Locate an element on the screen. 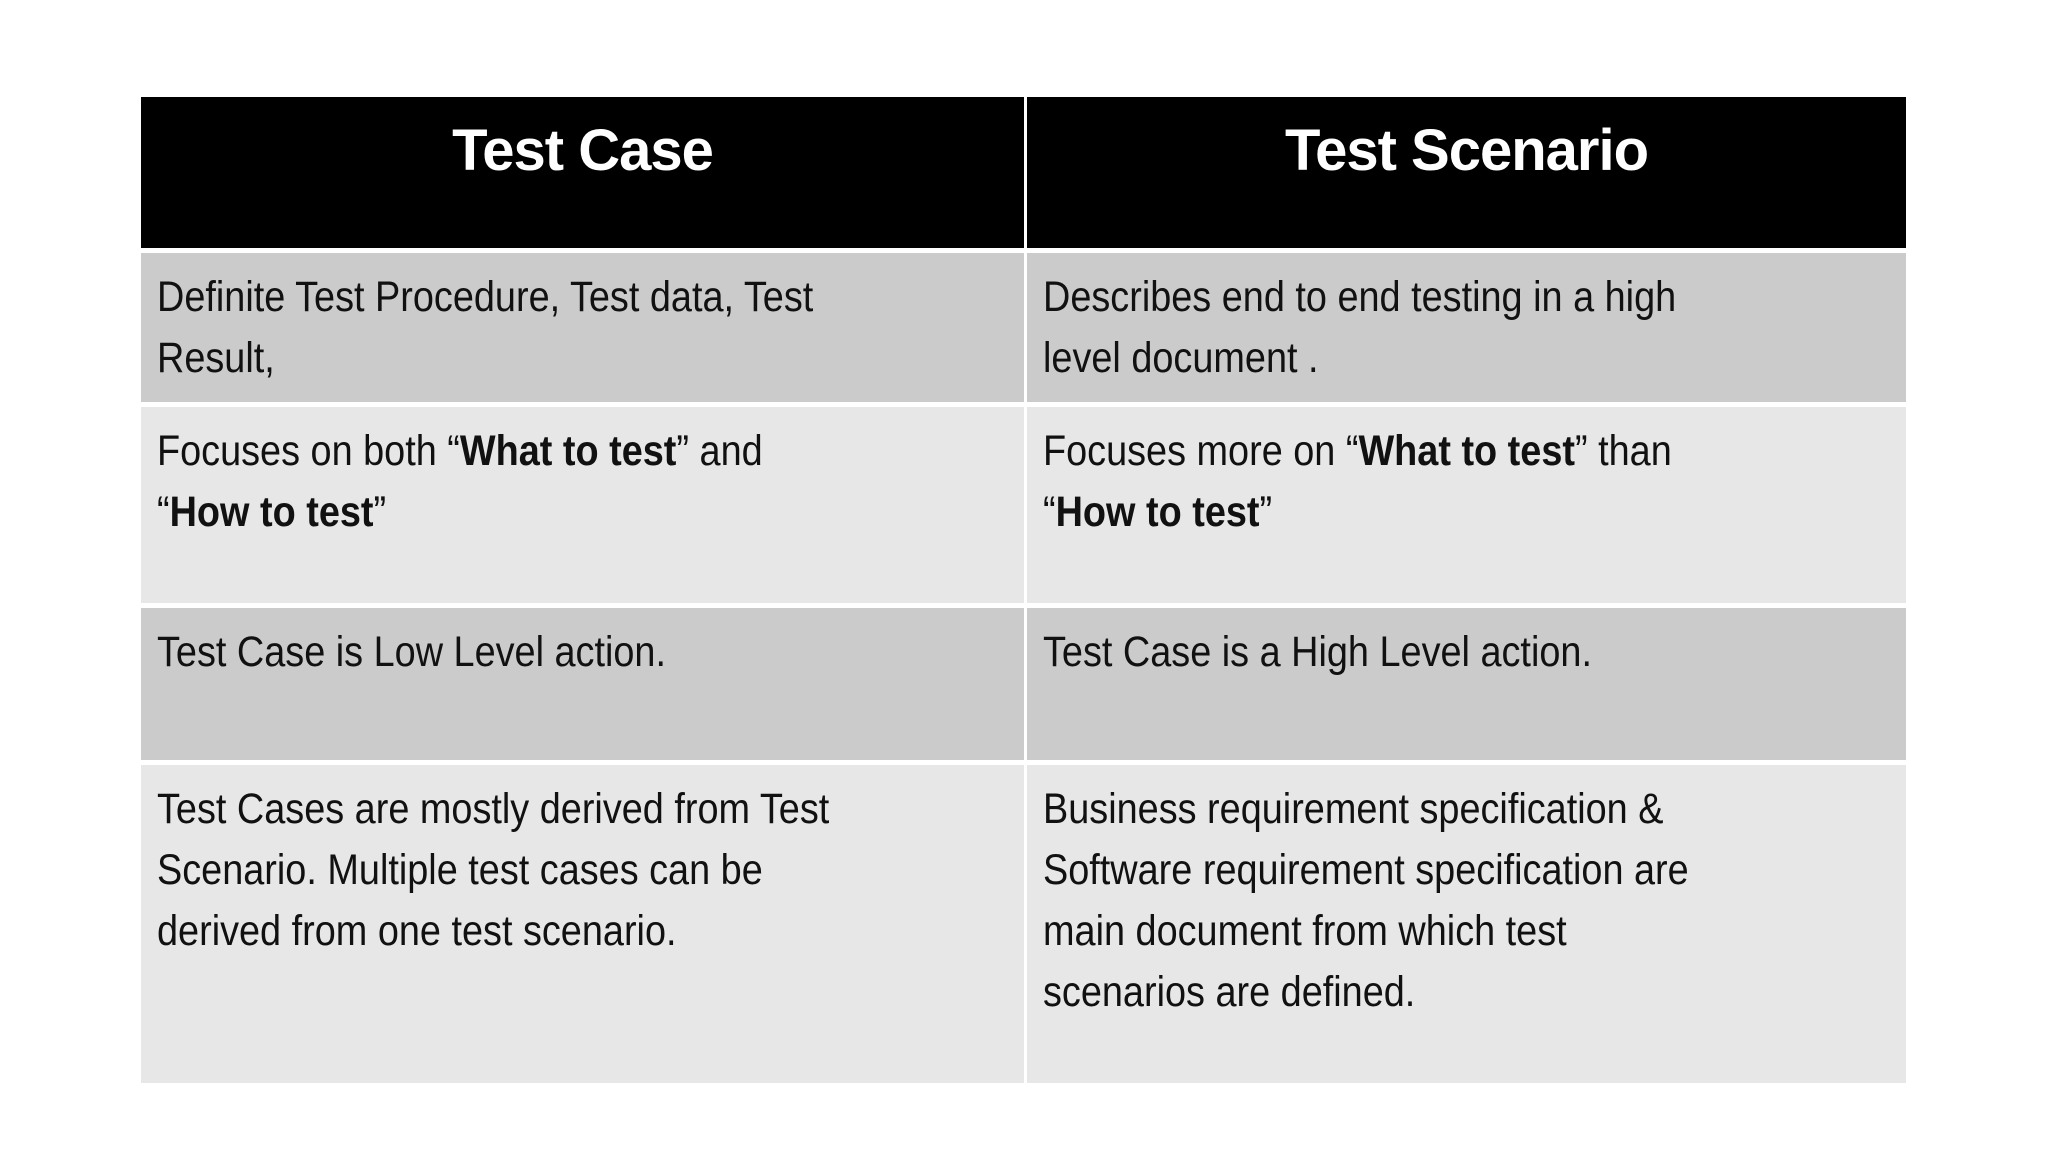  cell-text-line: Focuses on both “What to test” and is located at coordinates (531, 451).